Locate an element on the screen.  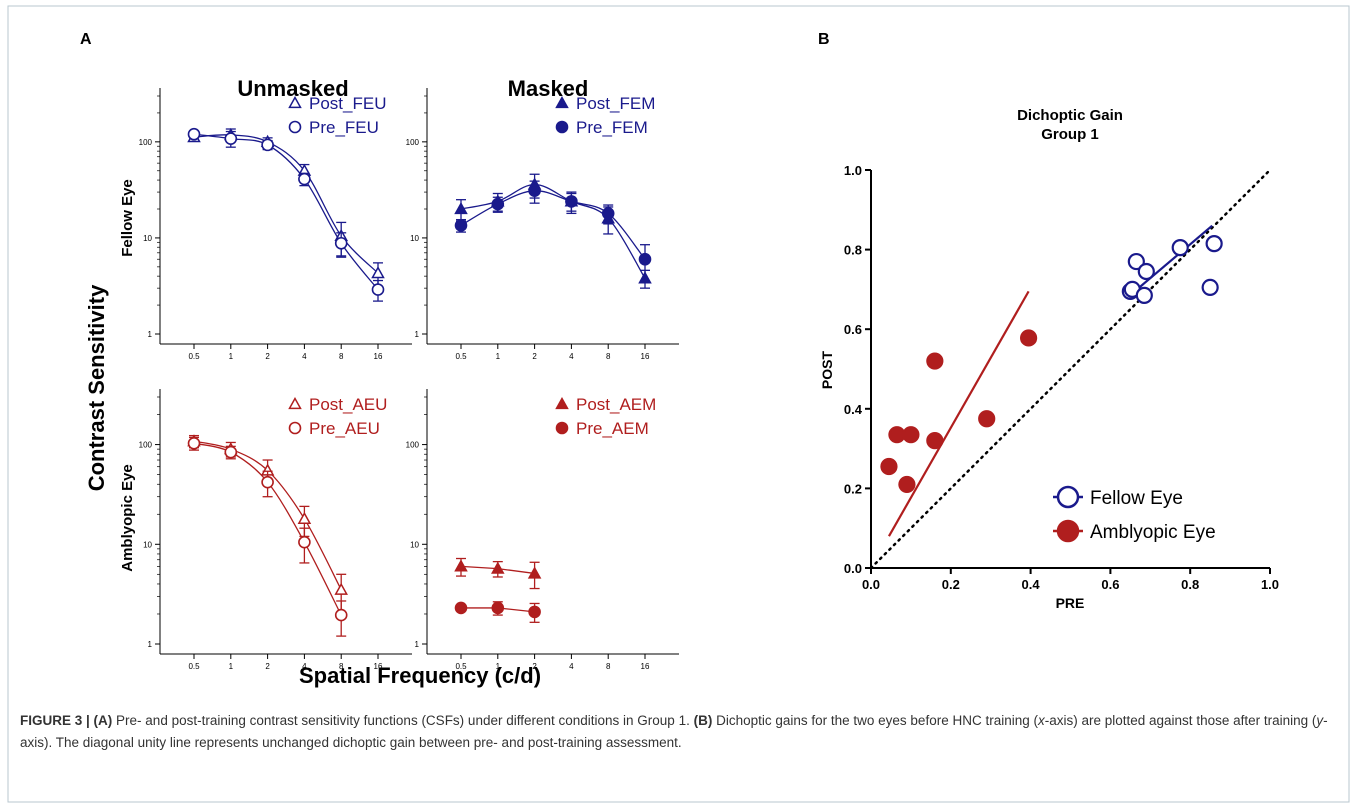
legend-label-Pre_AEM: Pre_AEM is located at coordinates (612, 428).